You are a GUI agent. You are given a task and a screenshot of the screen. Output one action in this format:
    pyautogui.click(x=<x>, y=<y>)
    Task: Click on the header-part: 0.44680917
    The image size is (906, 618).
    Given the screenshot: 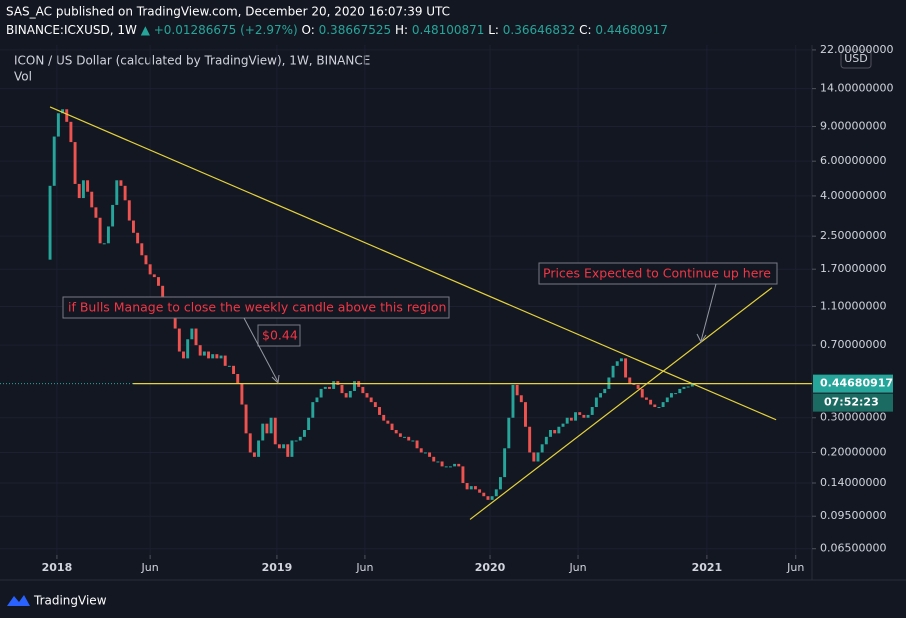 What is the action you would take?
    pyautogui.click(x=631, y=30)
    